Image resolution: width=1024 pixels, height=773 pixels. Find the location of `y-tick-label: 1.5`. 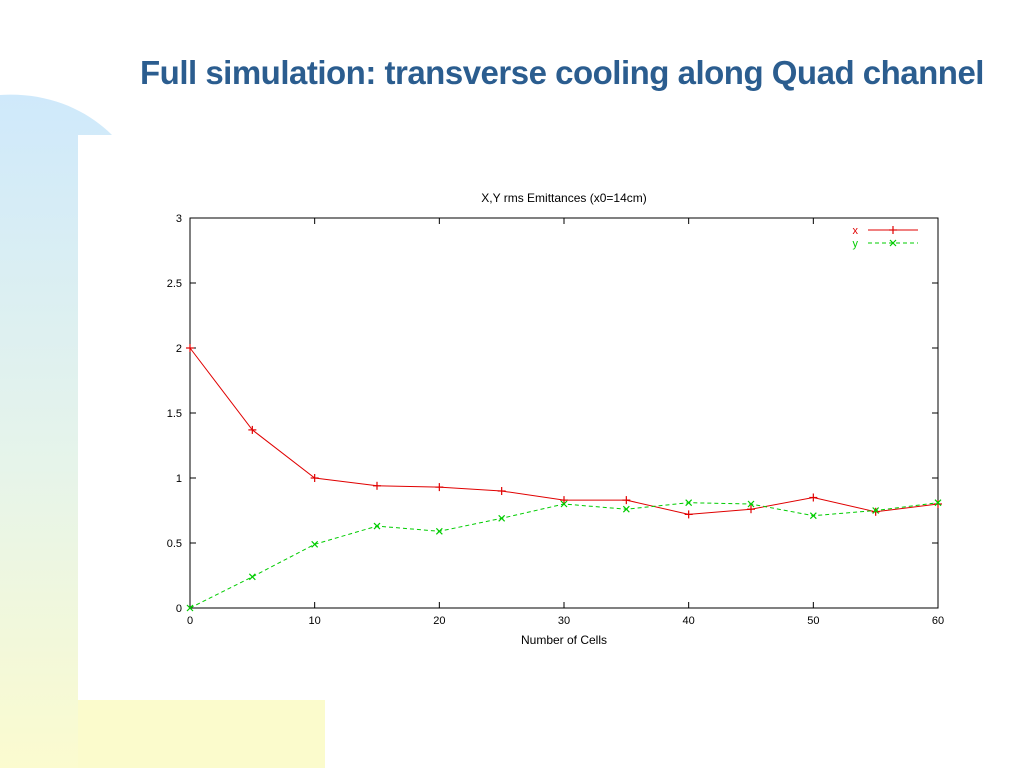

y-tick-label: 1.5 is located at coordinates (174, 414).